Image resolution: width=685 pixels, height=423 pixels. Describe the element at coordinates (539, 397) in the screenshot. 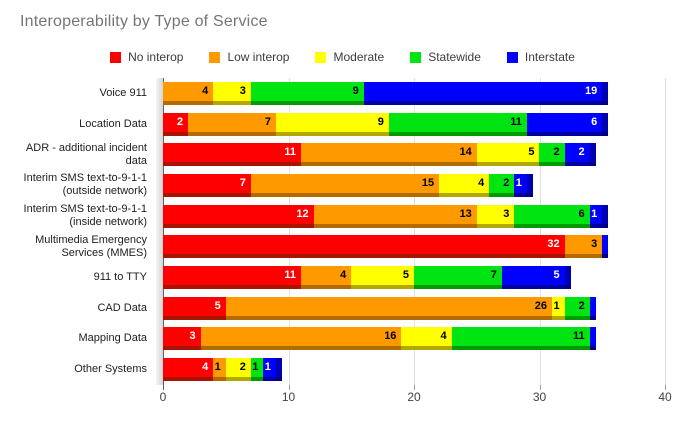

I see `x-tick-label-30: 30` at that location.